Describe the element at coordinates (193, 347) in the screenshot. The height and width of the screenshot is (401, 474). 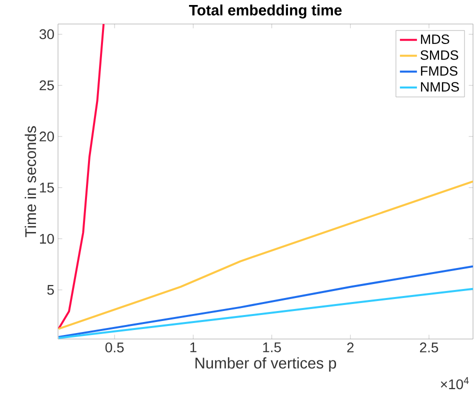
I see `x-tick-label: 1` at that location.